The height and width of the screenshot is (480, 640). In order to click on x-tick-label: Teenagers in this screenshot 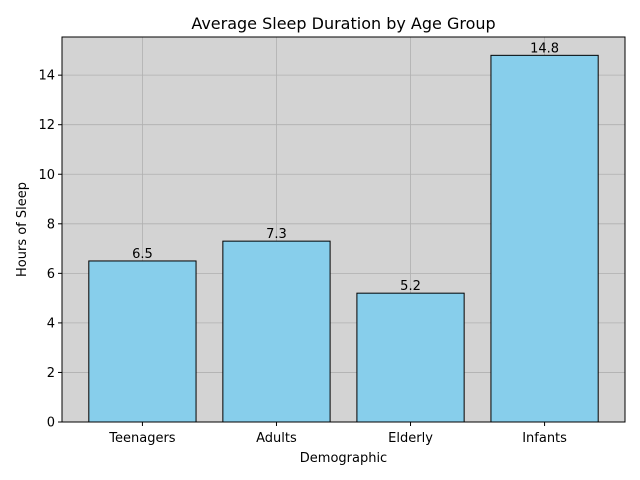, I will do `click(142, 438)`.